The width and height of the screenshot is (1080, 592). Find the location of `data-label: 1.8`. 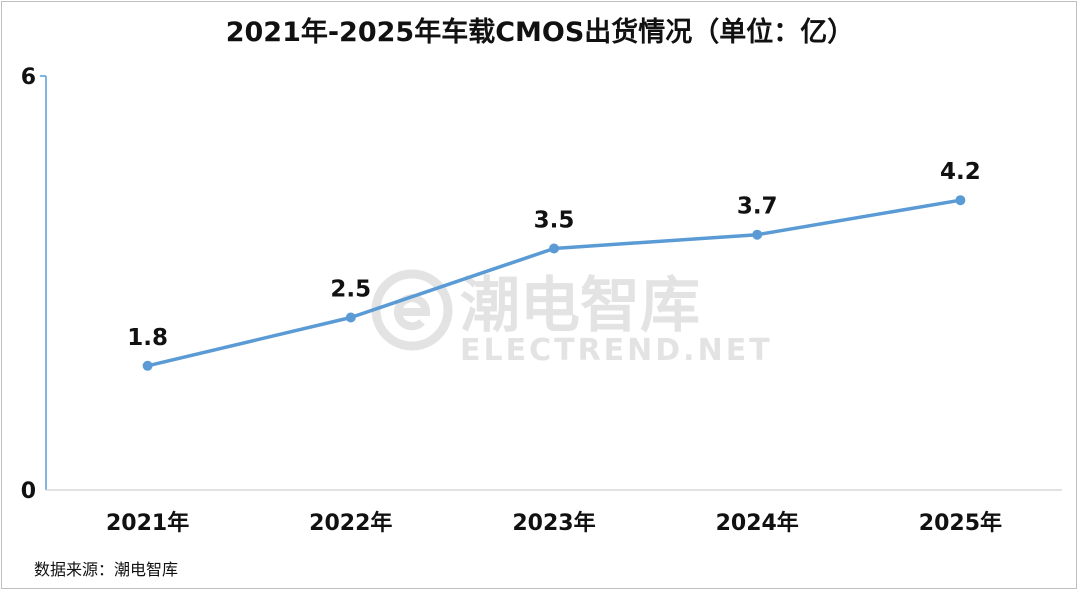

data-label: 1.8 is located at coordinates (147, 338).